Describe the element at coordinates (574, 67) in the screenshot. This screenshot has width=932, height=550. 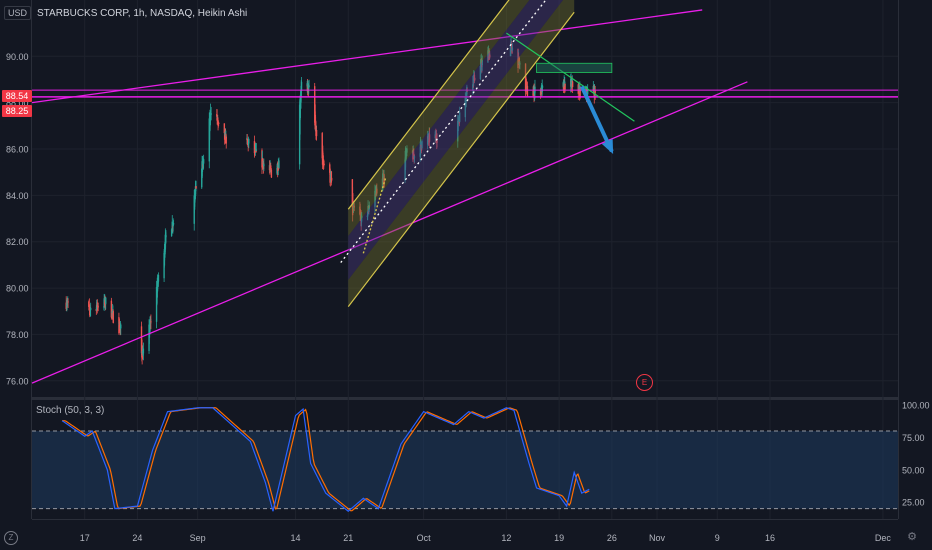
I see `resistance-zone-rect` at that location.